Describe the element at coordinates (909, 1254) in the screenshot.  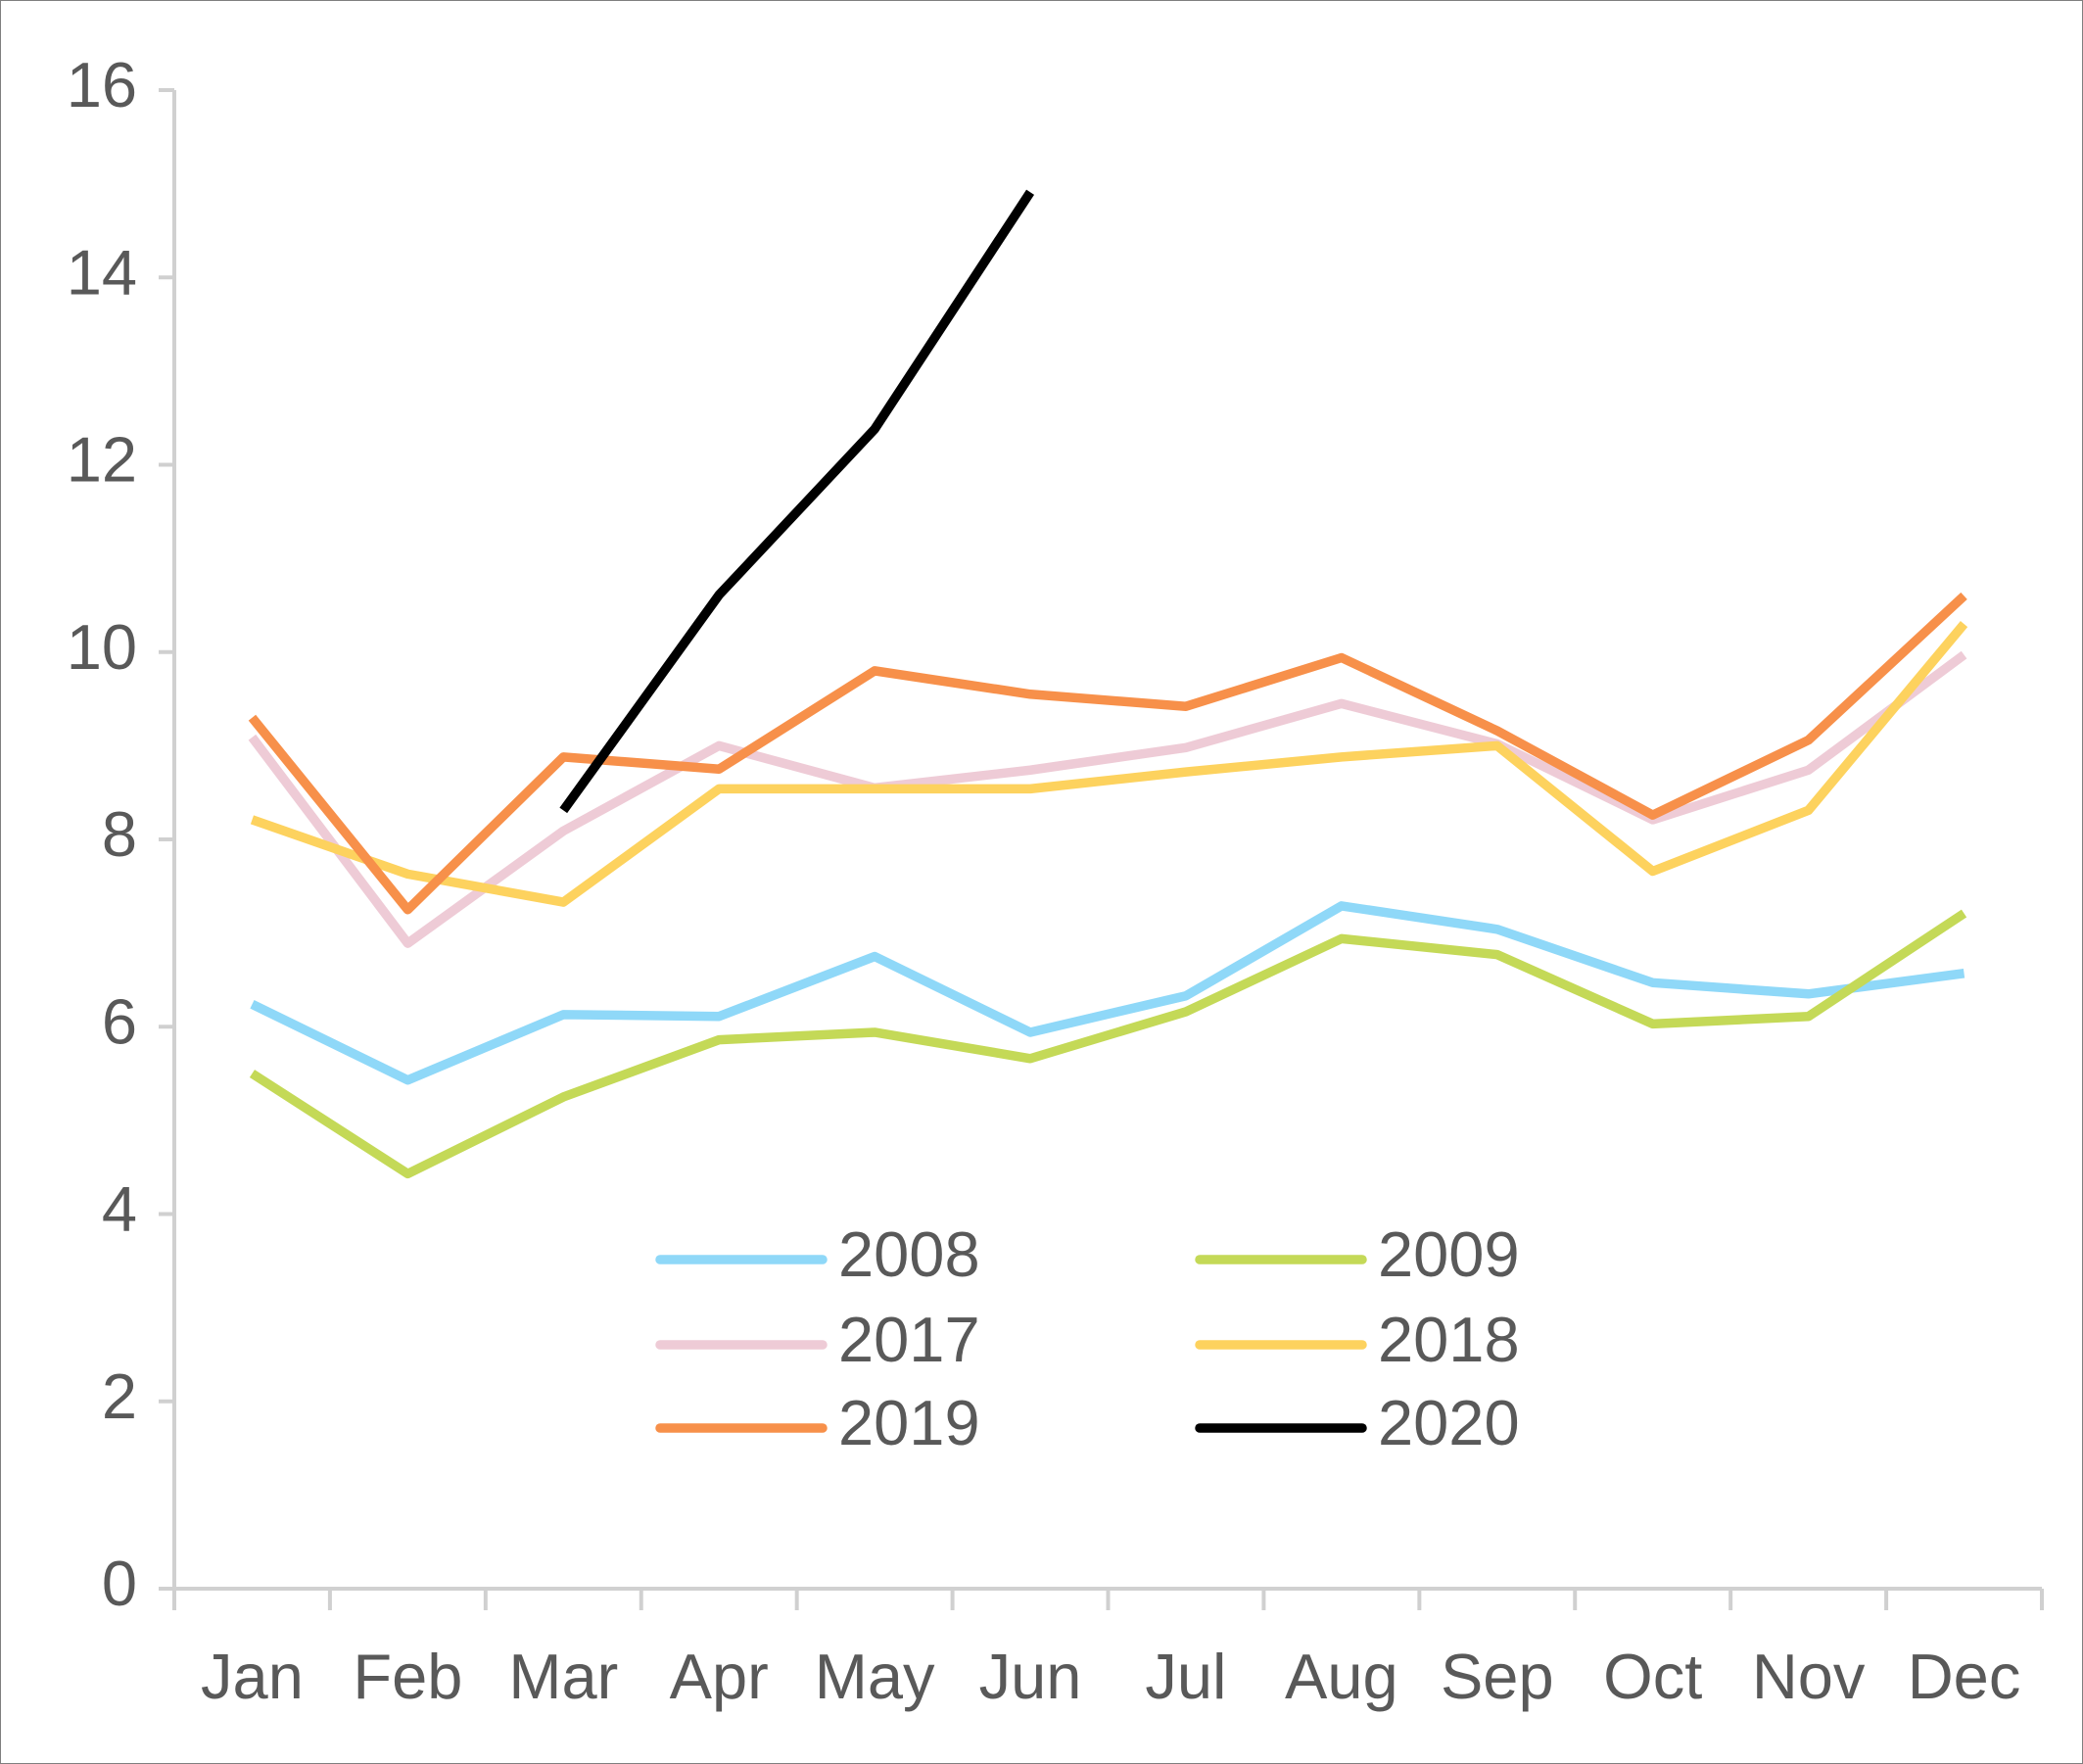
I see `legend-label: 2008` at that location.